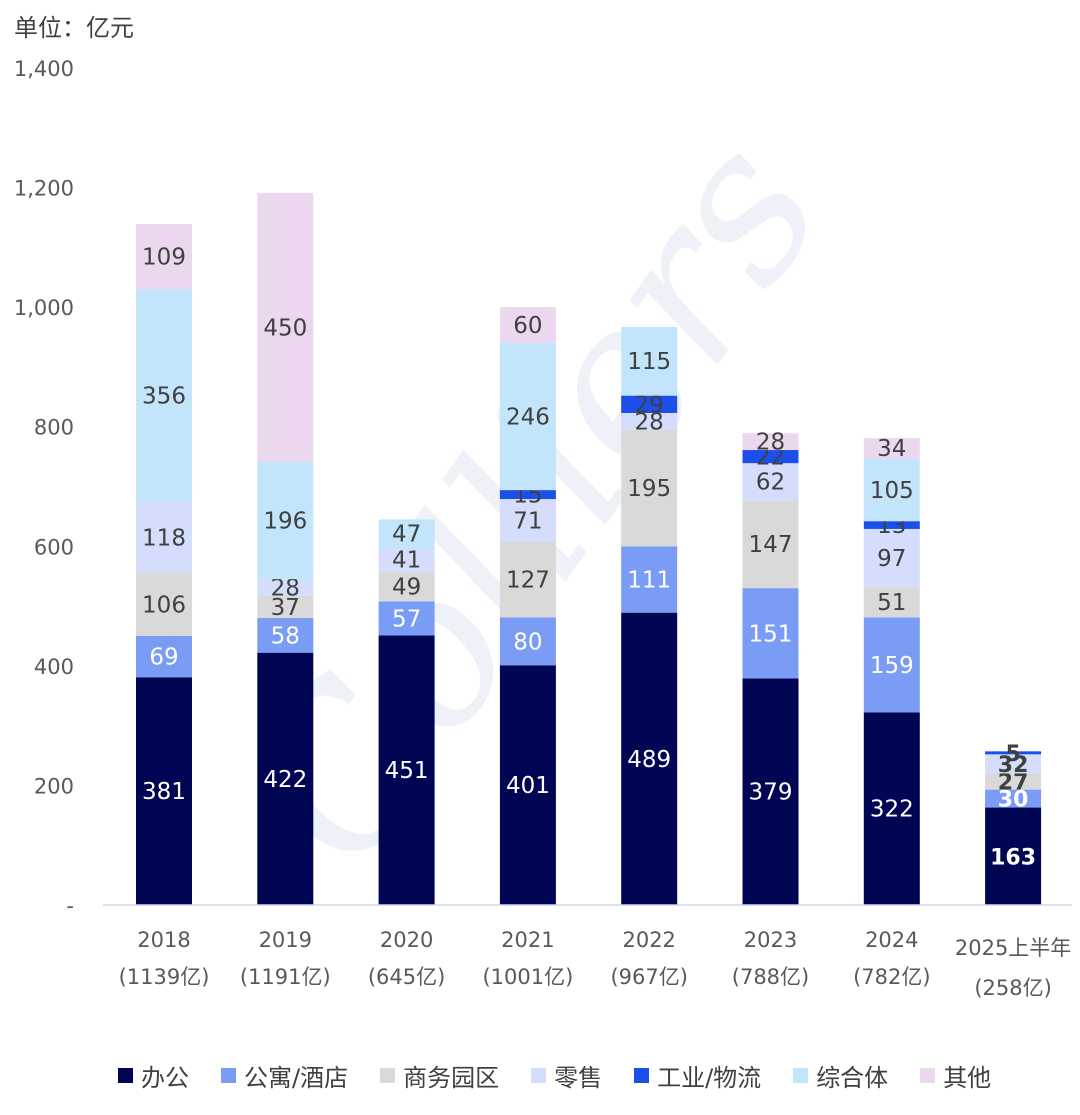 The image size is (1080, 1115). I want to click on legend: 办公 公寓/酒店 商务园区 零售 工业/物流 综合体 其他, so click(570, 1075).